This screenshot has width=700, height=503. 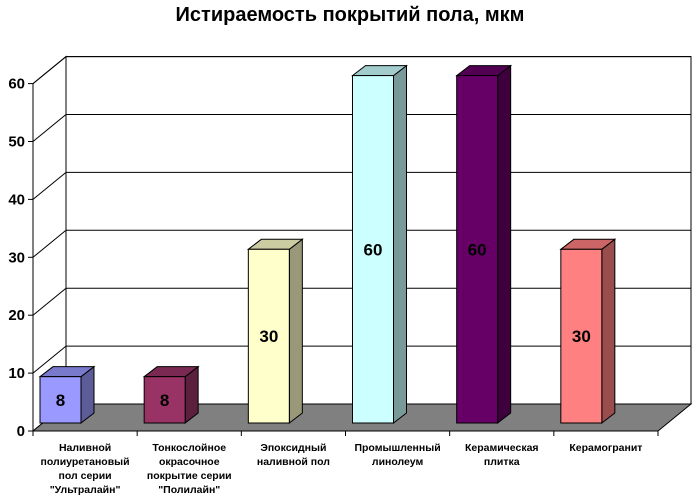 What do you see at coordinates (293, 455) in the screenshot?
I see `category-label: Эпоксидный наливной пол` at bounding box center [293, 455].